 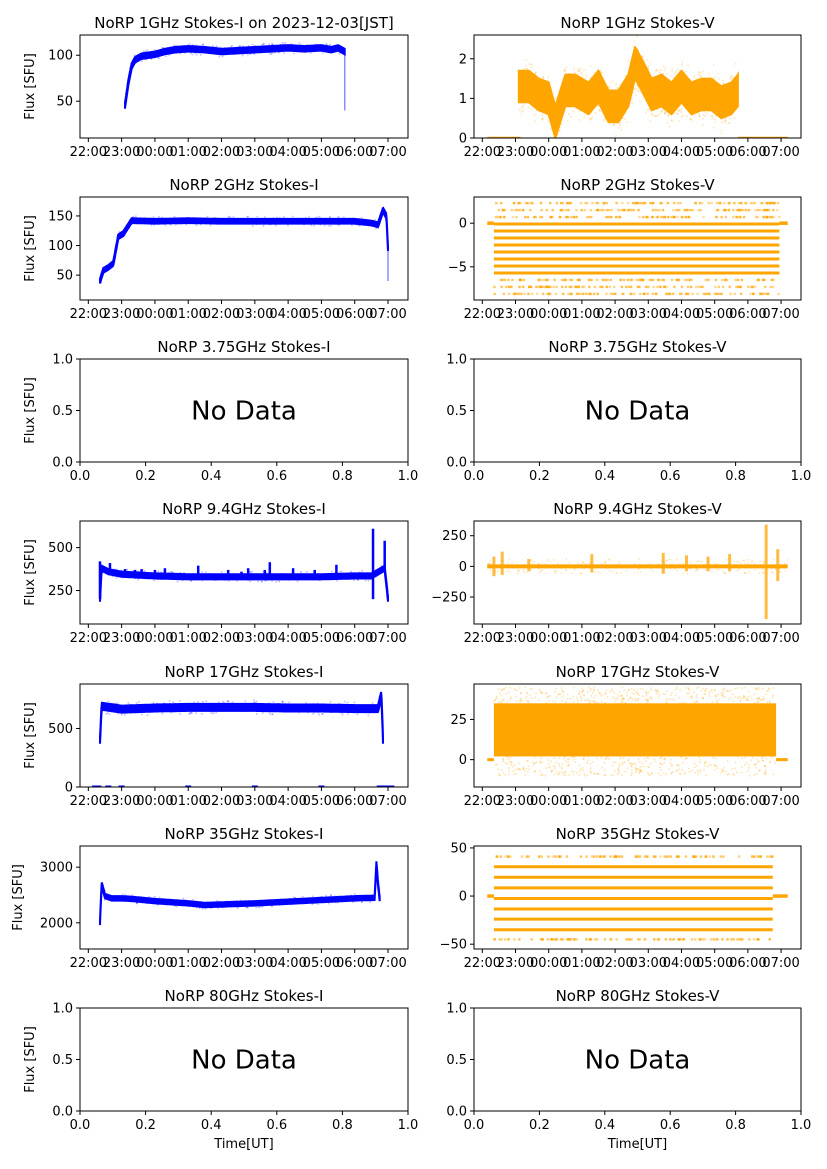 What do you see at coordinates (539, 1125) in the screenshot?
I see `x-tick-label: 0.2` at bounding box center [539, 1125].